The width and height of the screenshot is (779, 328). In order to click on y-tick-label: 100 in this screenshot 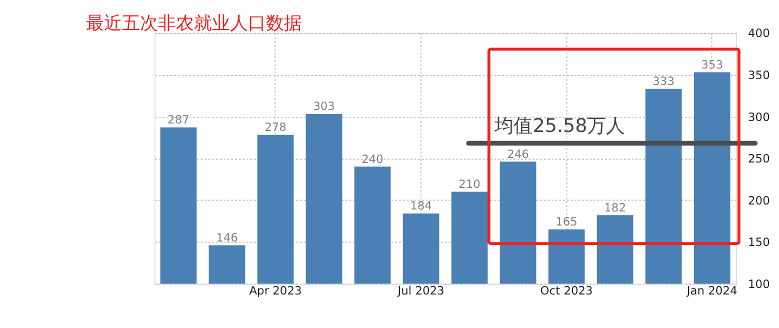, I will do `click(759, 283)`.